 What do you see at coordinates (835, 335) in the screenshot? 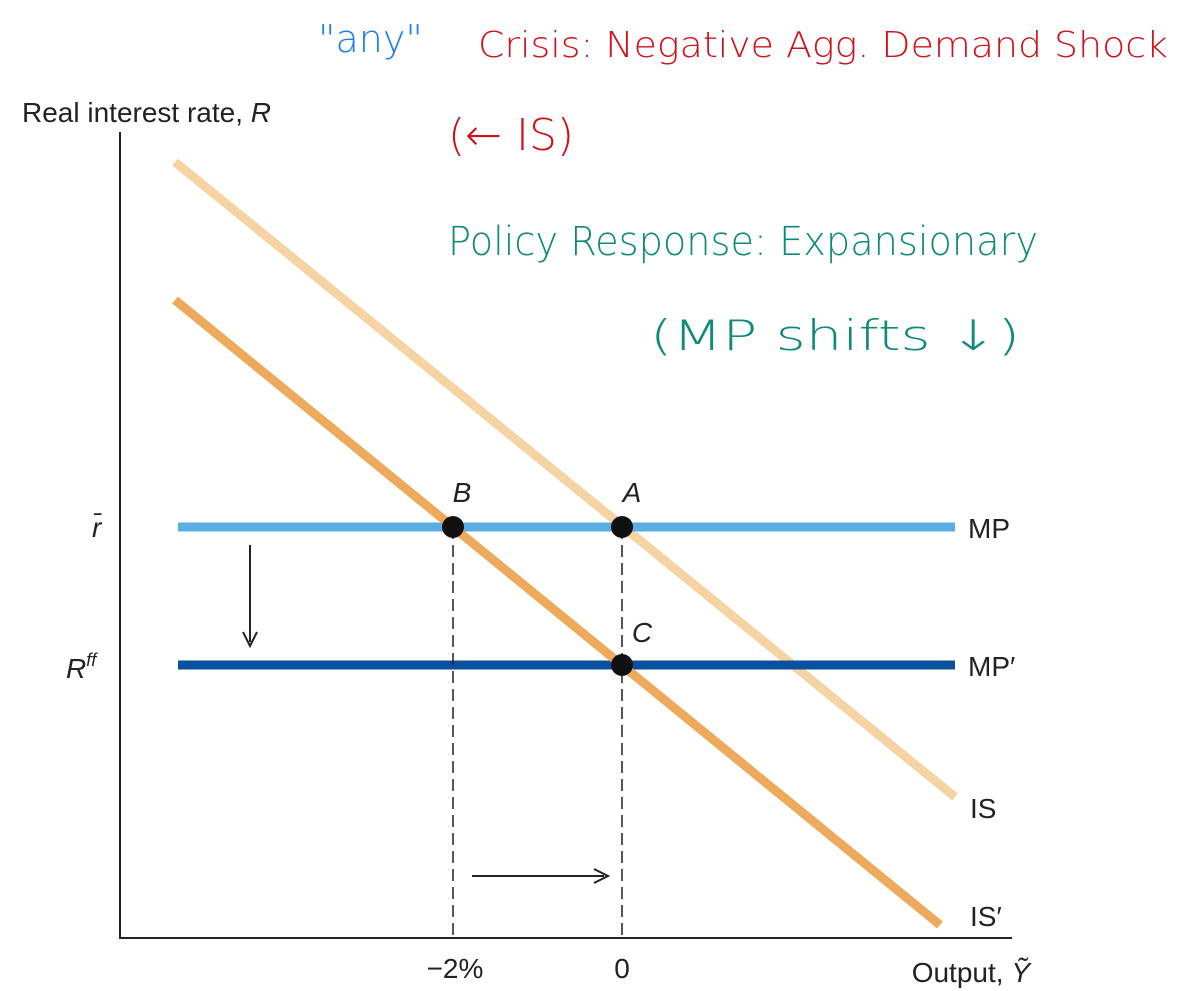
I see `annotation-shift-mp: (MP shifts ↓)` at bounding box center [835, 335].